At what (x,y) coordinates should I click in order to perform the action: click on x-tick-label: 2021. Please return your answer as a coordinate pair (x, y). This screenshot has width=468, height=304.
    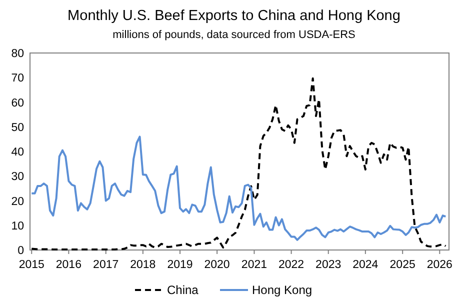
    Looking at the image, I should click on (254, 265).